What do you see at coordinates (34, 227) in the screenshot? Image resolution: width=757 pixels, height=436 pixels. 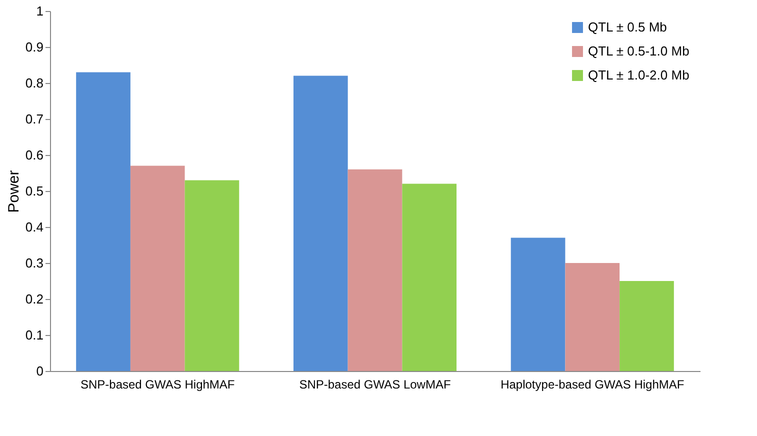 I see `y-tick-label: 0.4` at bounding box center [34, 227].